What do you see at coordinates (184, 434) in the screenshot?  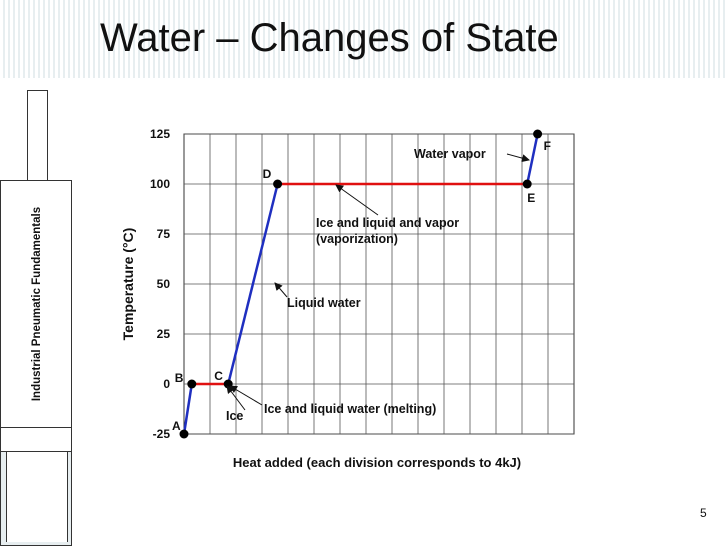 I see `point-A` at bounding box center [184, 434].